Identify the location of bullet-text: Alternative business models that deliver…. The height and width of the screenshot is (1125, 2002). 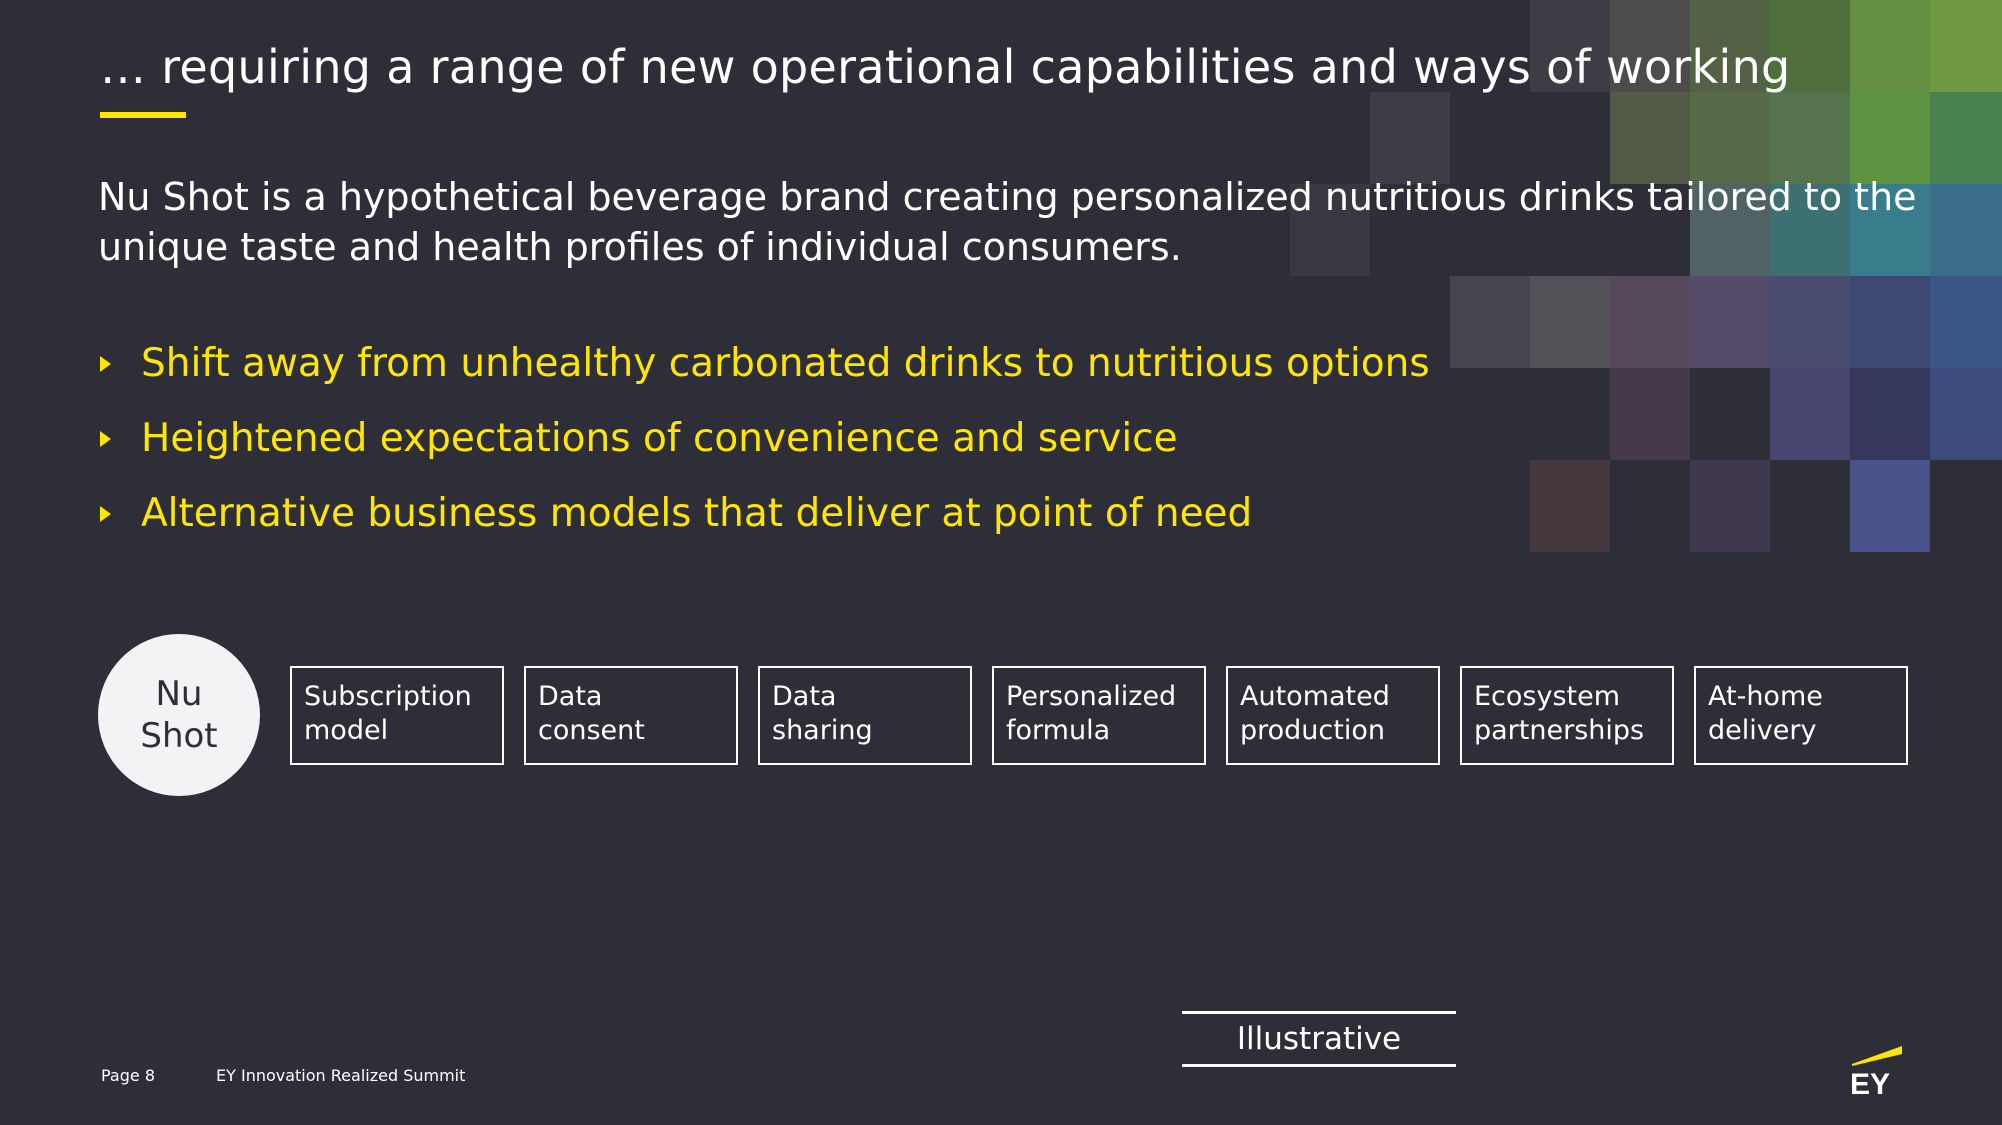
(697, 513).